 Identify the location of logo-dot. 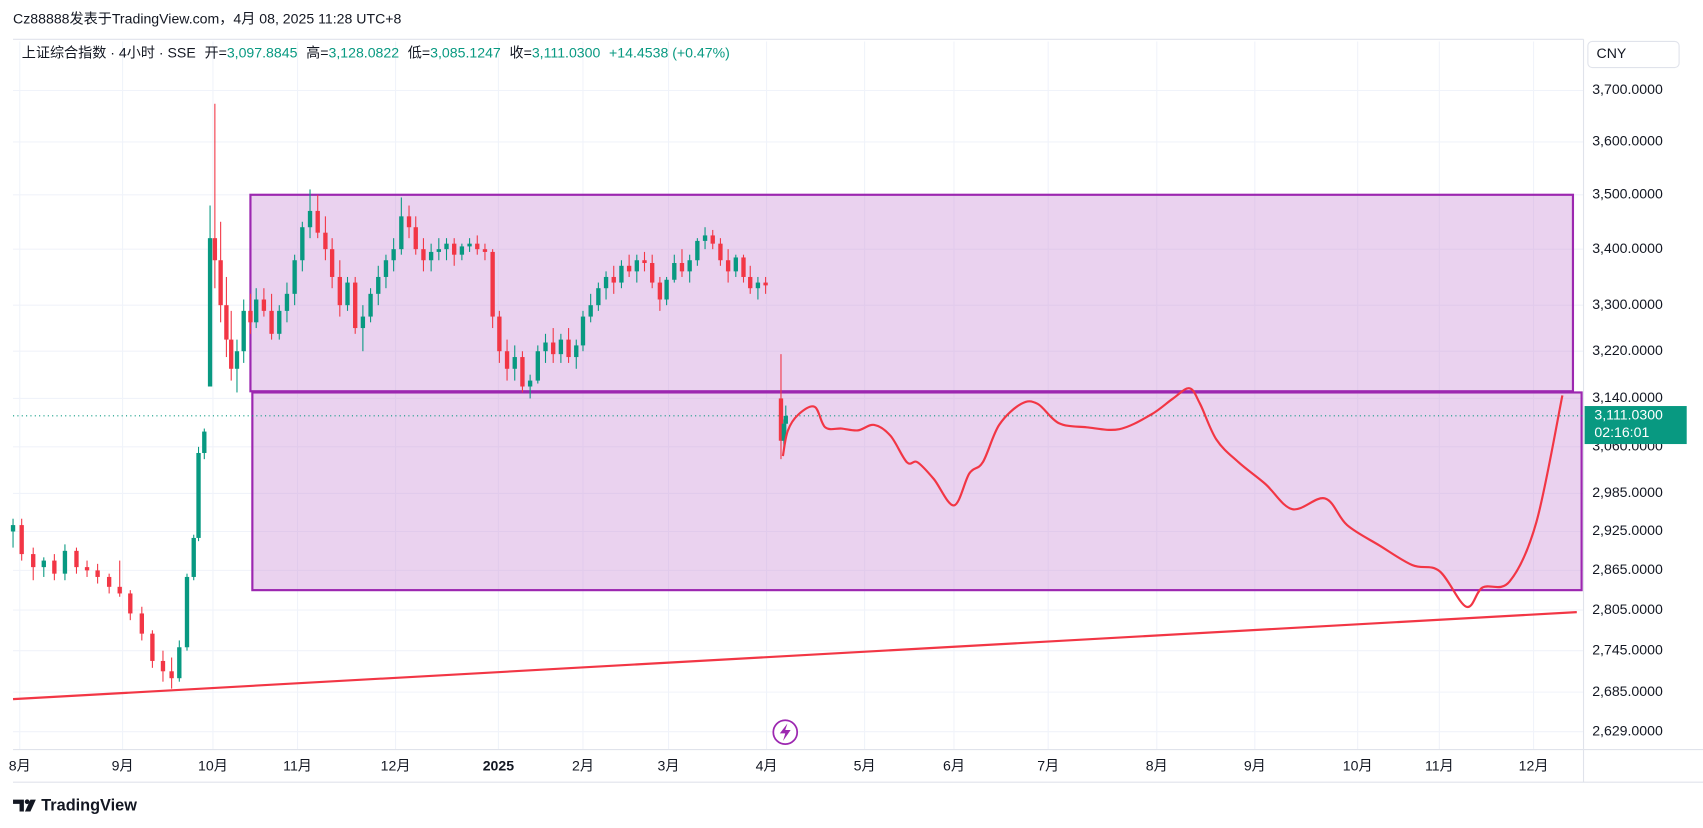
(27, 802).